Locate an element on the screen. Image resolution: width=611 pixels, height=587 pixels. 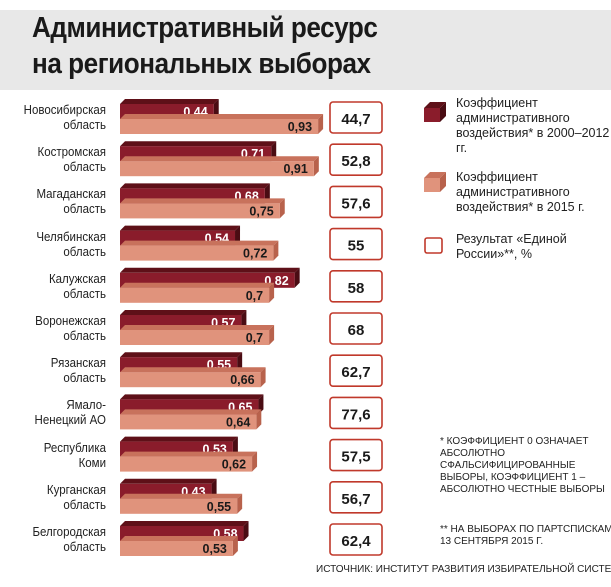
bar-label-series2: 0,72 is located at coordinates (255, 254).